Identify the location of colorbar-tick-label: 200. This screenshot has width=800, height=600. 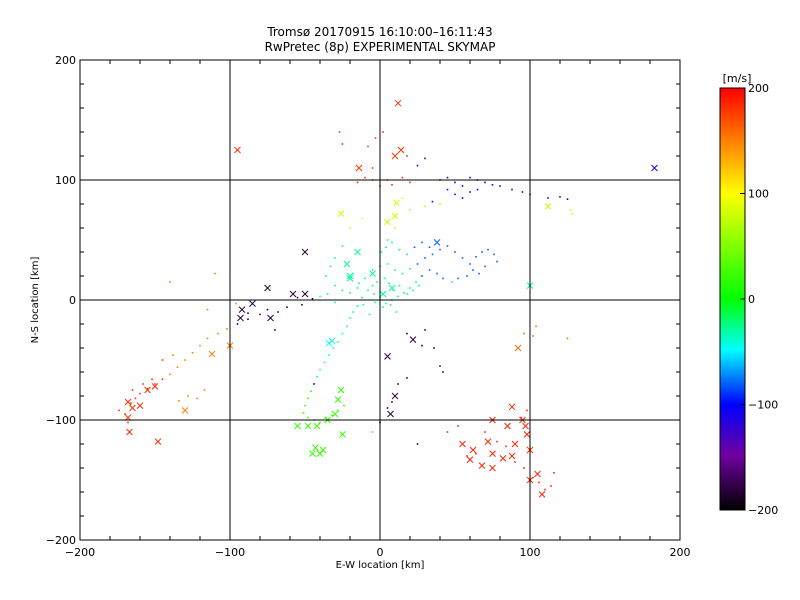
(758, 88).